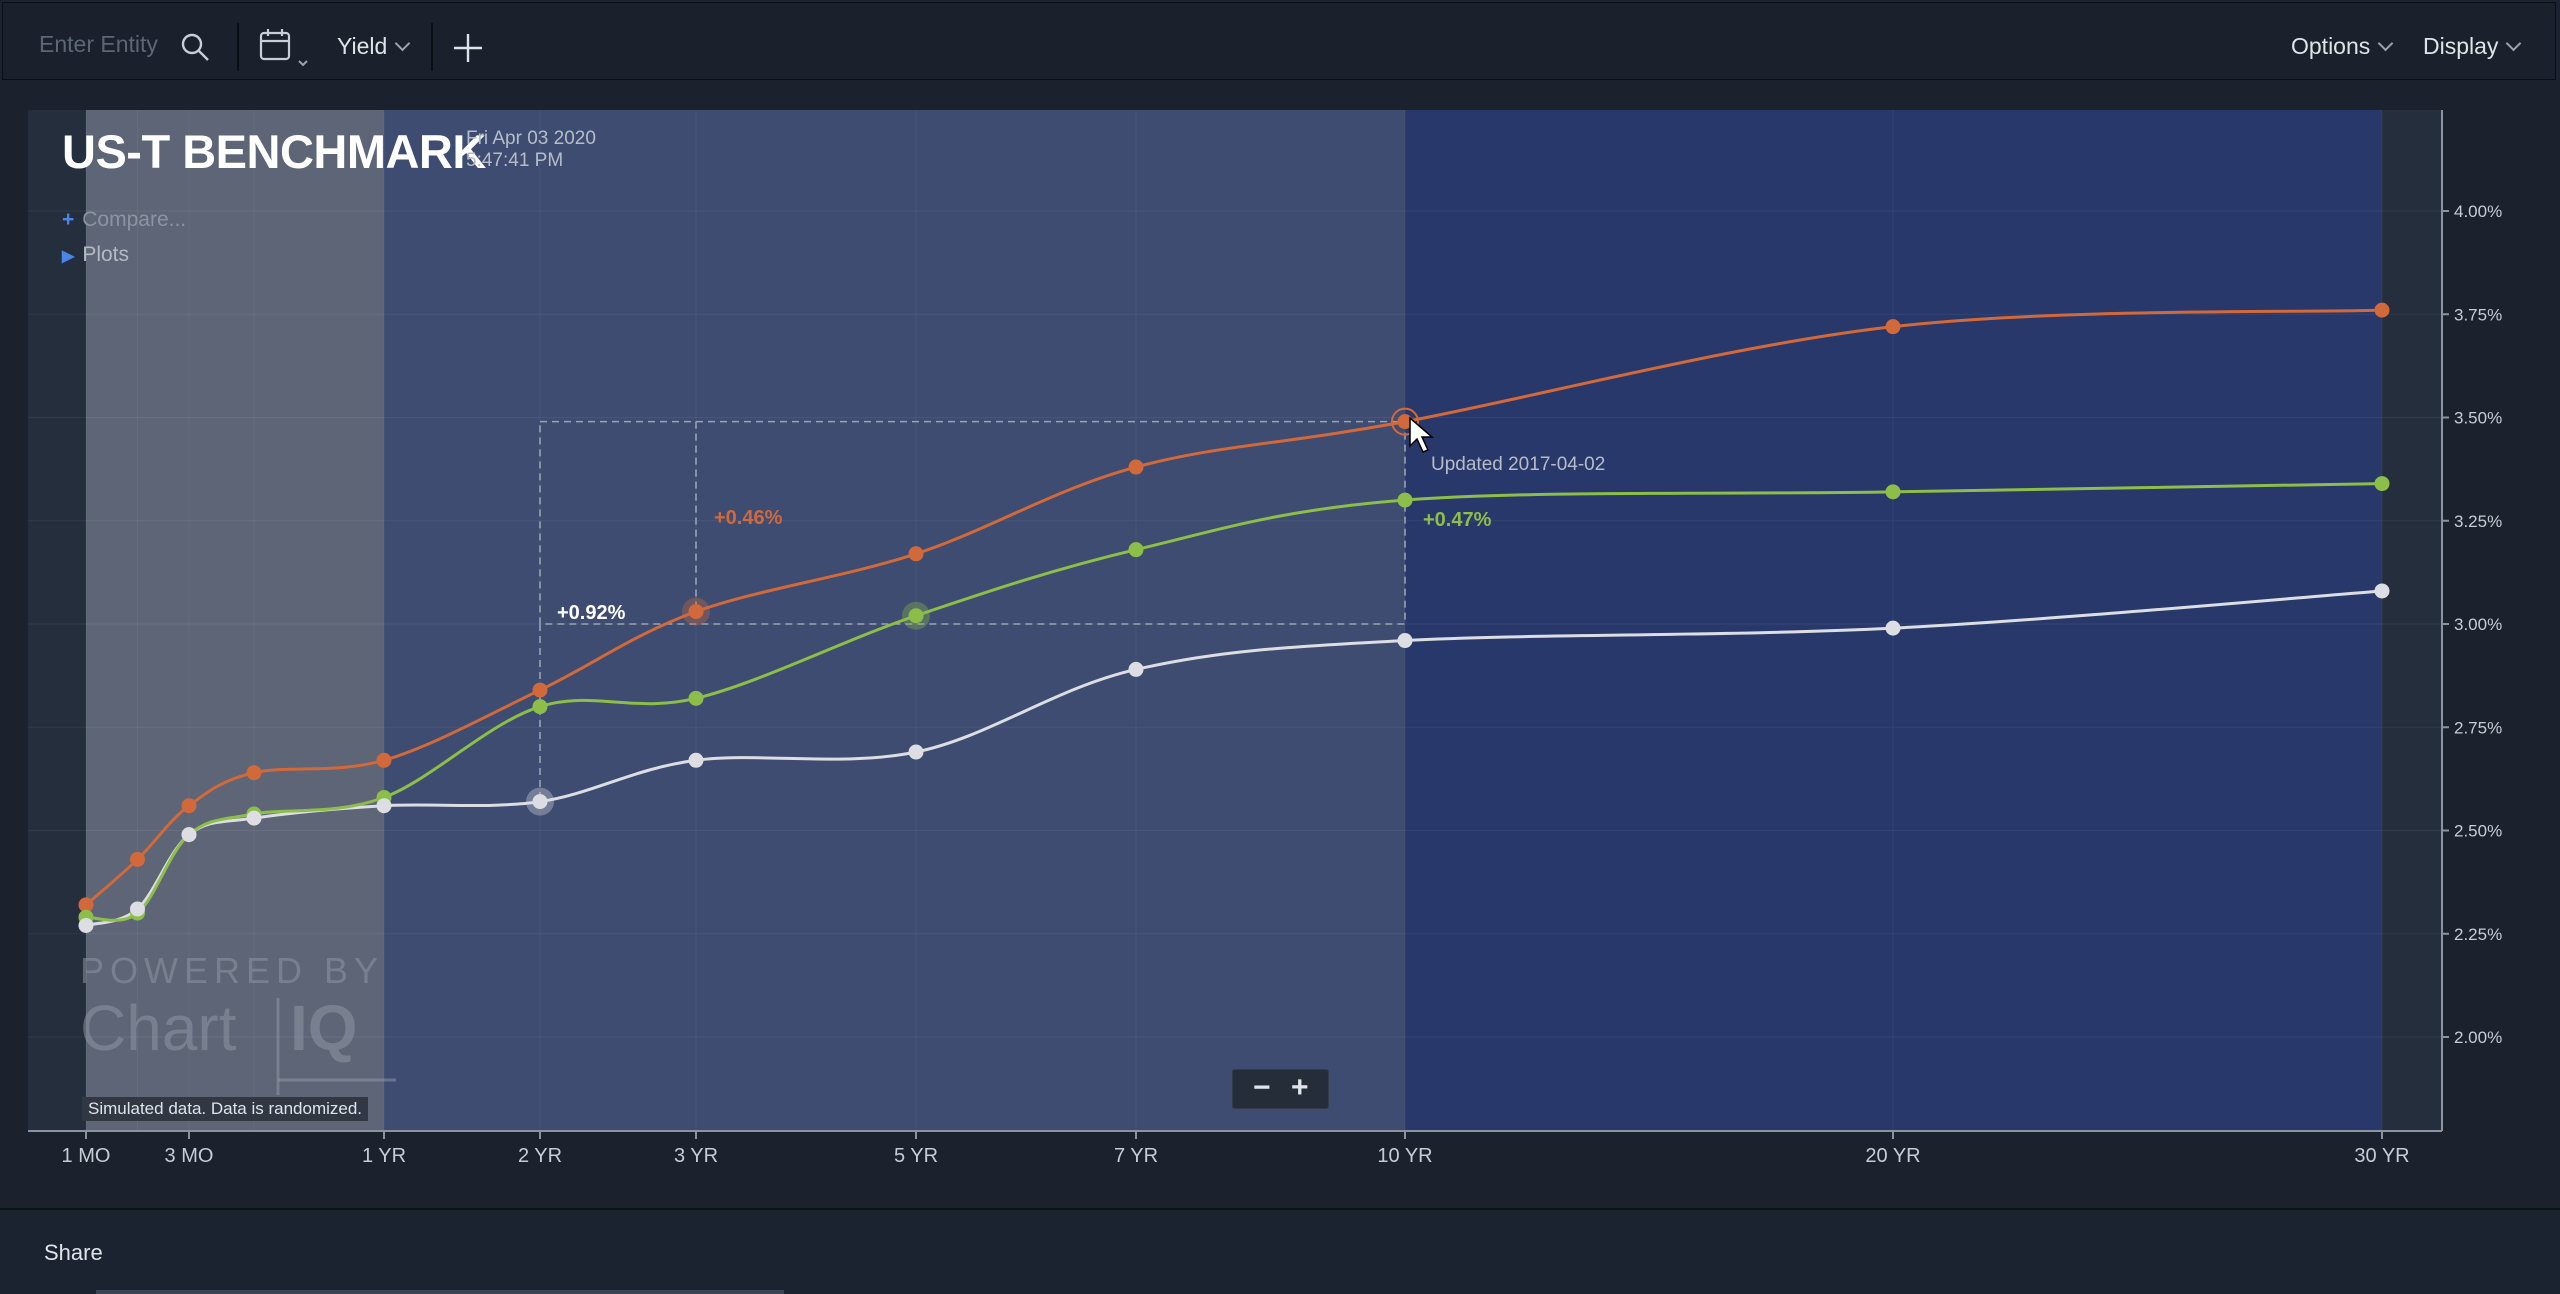 Image resolution: width=2560 pixels, height=1294 pixels. Describe the element at coordinates (195, 47) in the screenshot. I see `search-icon` at that location.